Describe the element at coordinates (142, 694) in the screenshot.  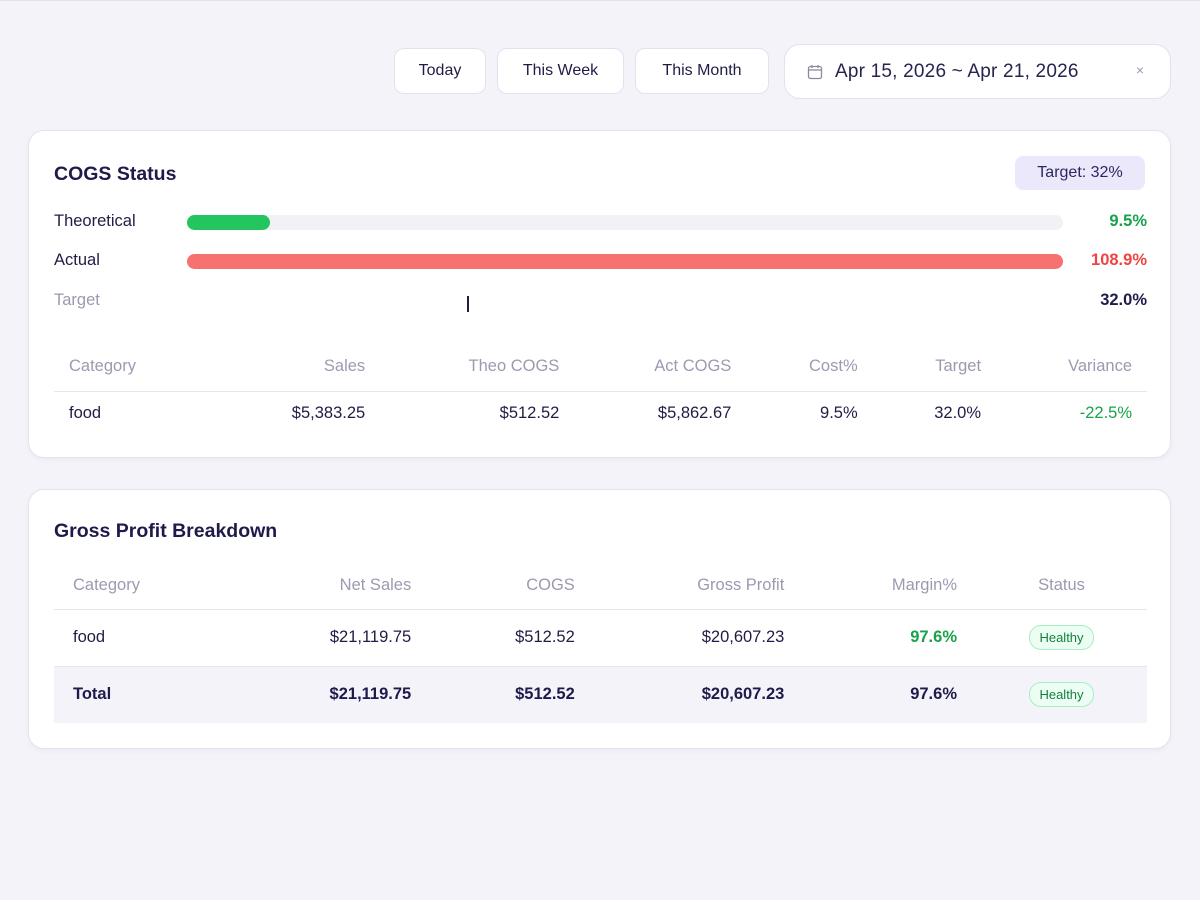
I see `total-label: Total` at that location.